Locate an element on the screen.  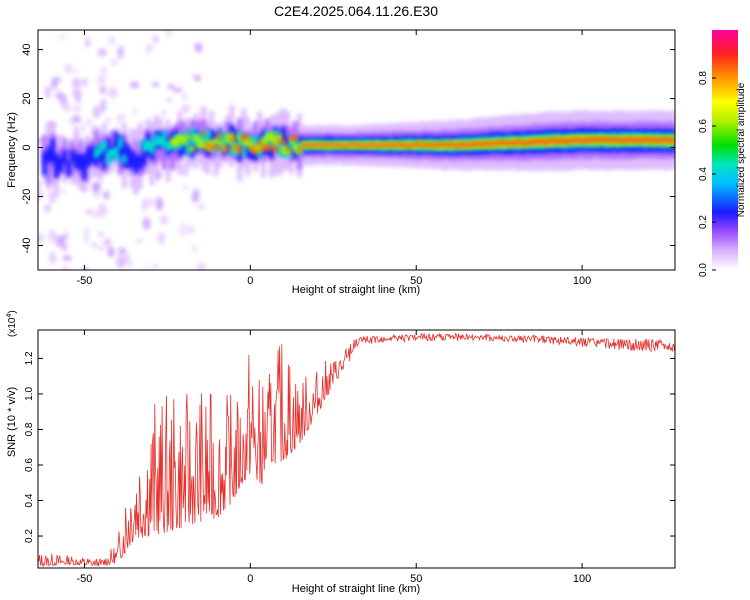
colorbar-tick-label: 0.2 is located at coordinates (703, 222).